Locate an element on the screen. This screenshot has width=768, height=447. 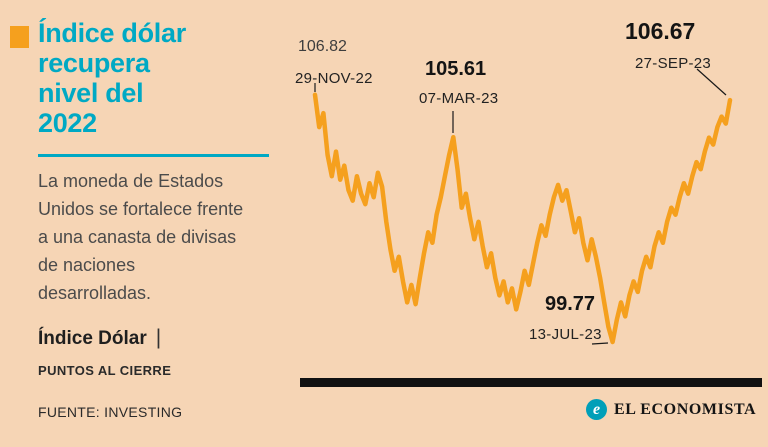
annotation-value: 99.77 is located at coordinates (570, 304).